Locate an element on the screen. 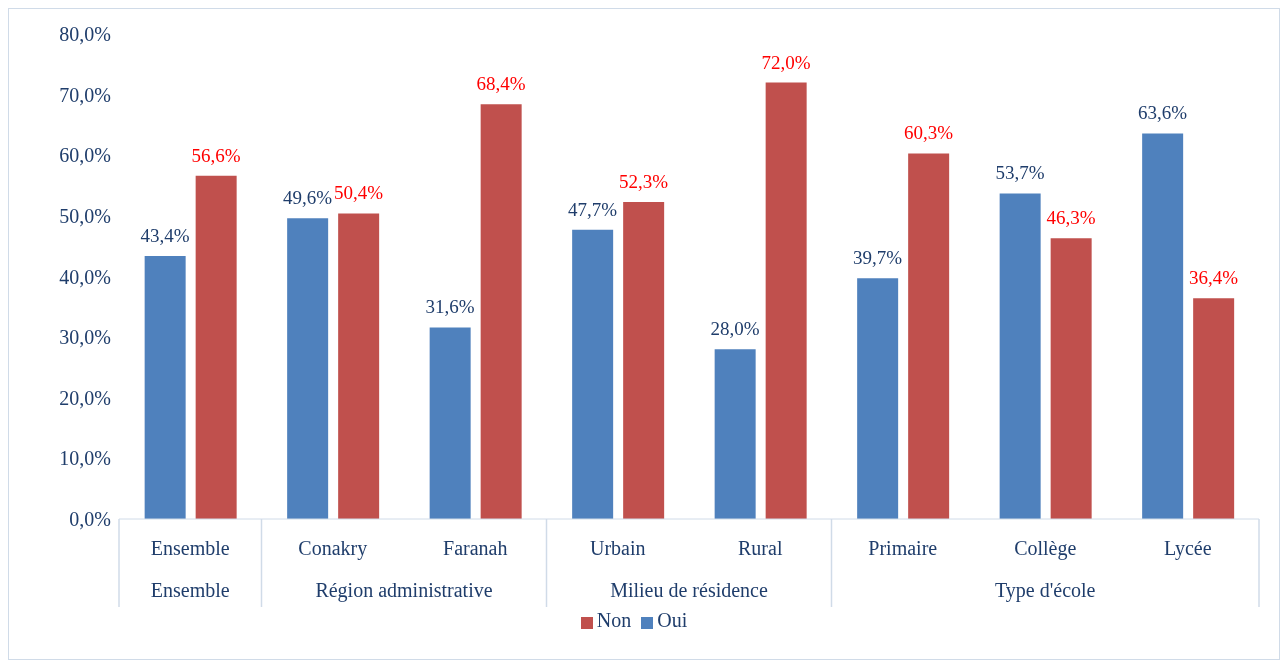 This screenshot has width=1288, height=661. data-label: 28,0% is located at coordinates (735, 329).